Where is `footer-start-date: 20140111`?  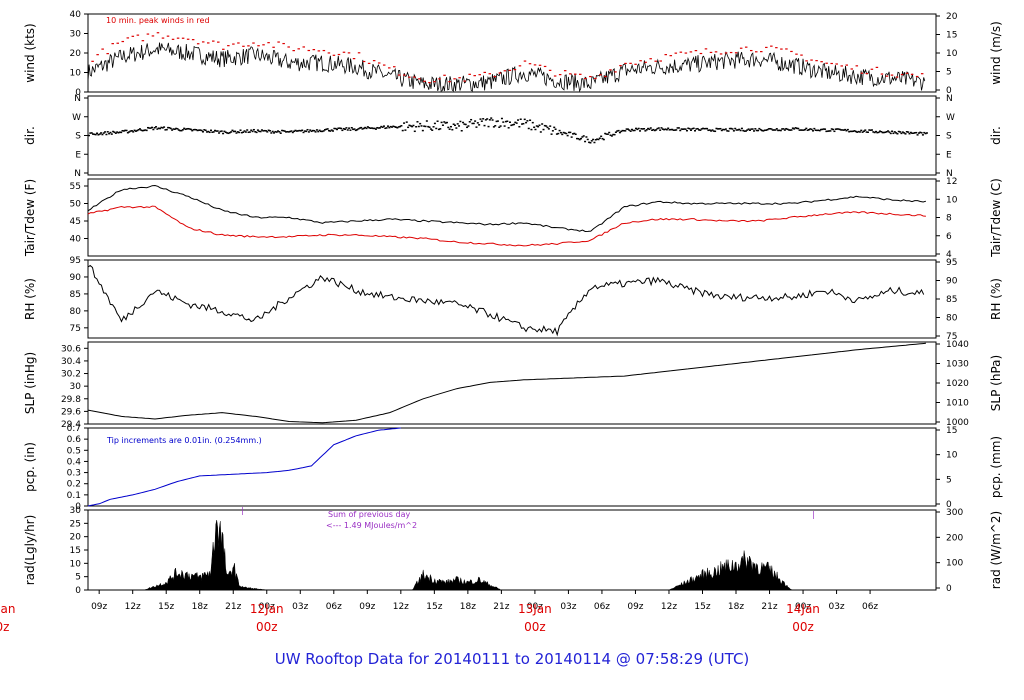
footer-start-date: 20140111 is located at coordinates (472, 659).